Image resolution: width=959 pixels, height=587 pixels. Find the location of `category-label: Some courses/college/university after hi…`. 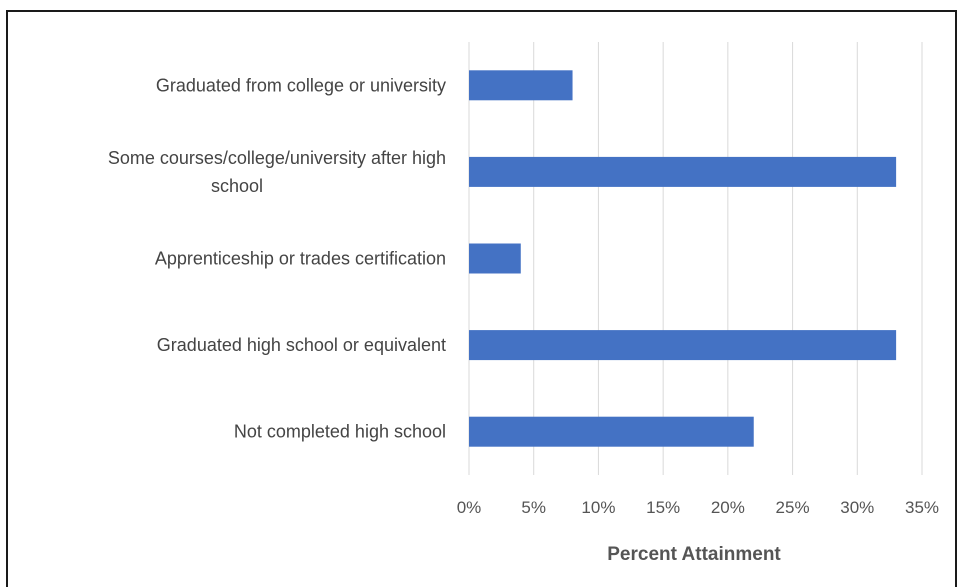

category-label: Some courses/college/university after hi… is located at coordinates (277, 158).